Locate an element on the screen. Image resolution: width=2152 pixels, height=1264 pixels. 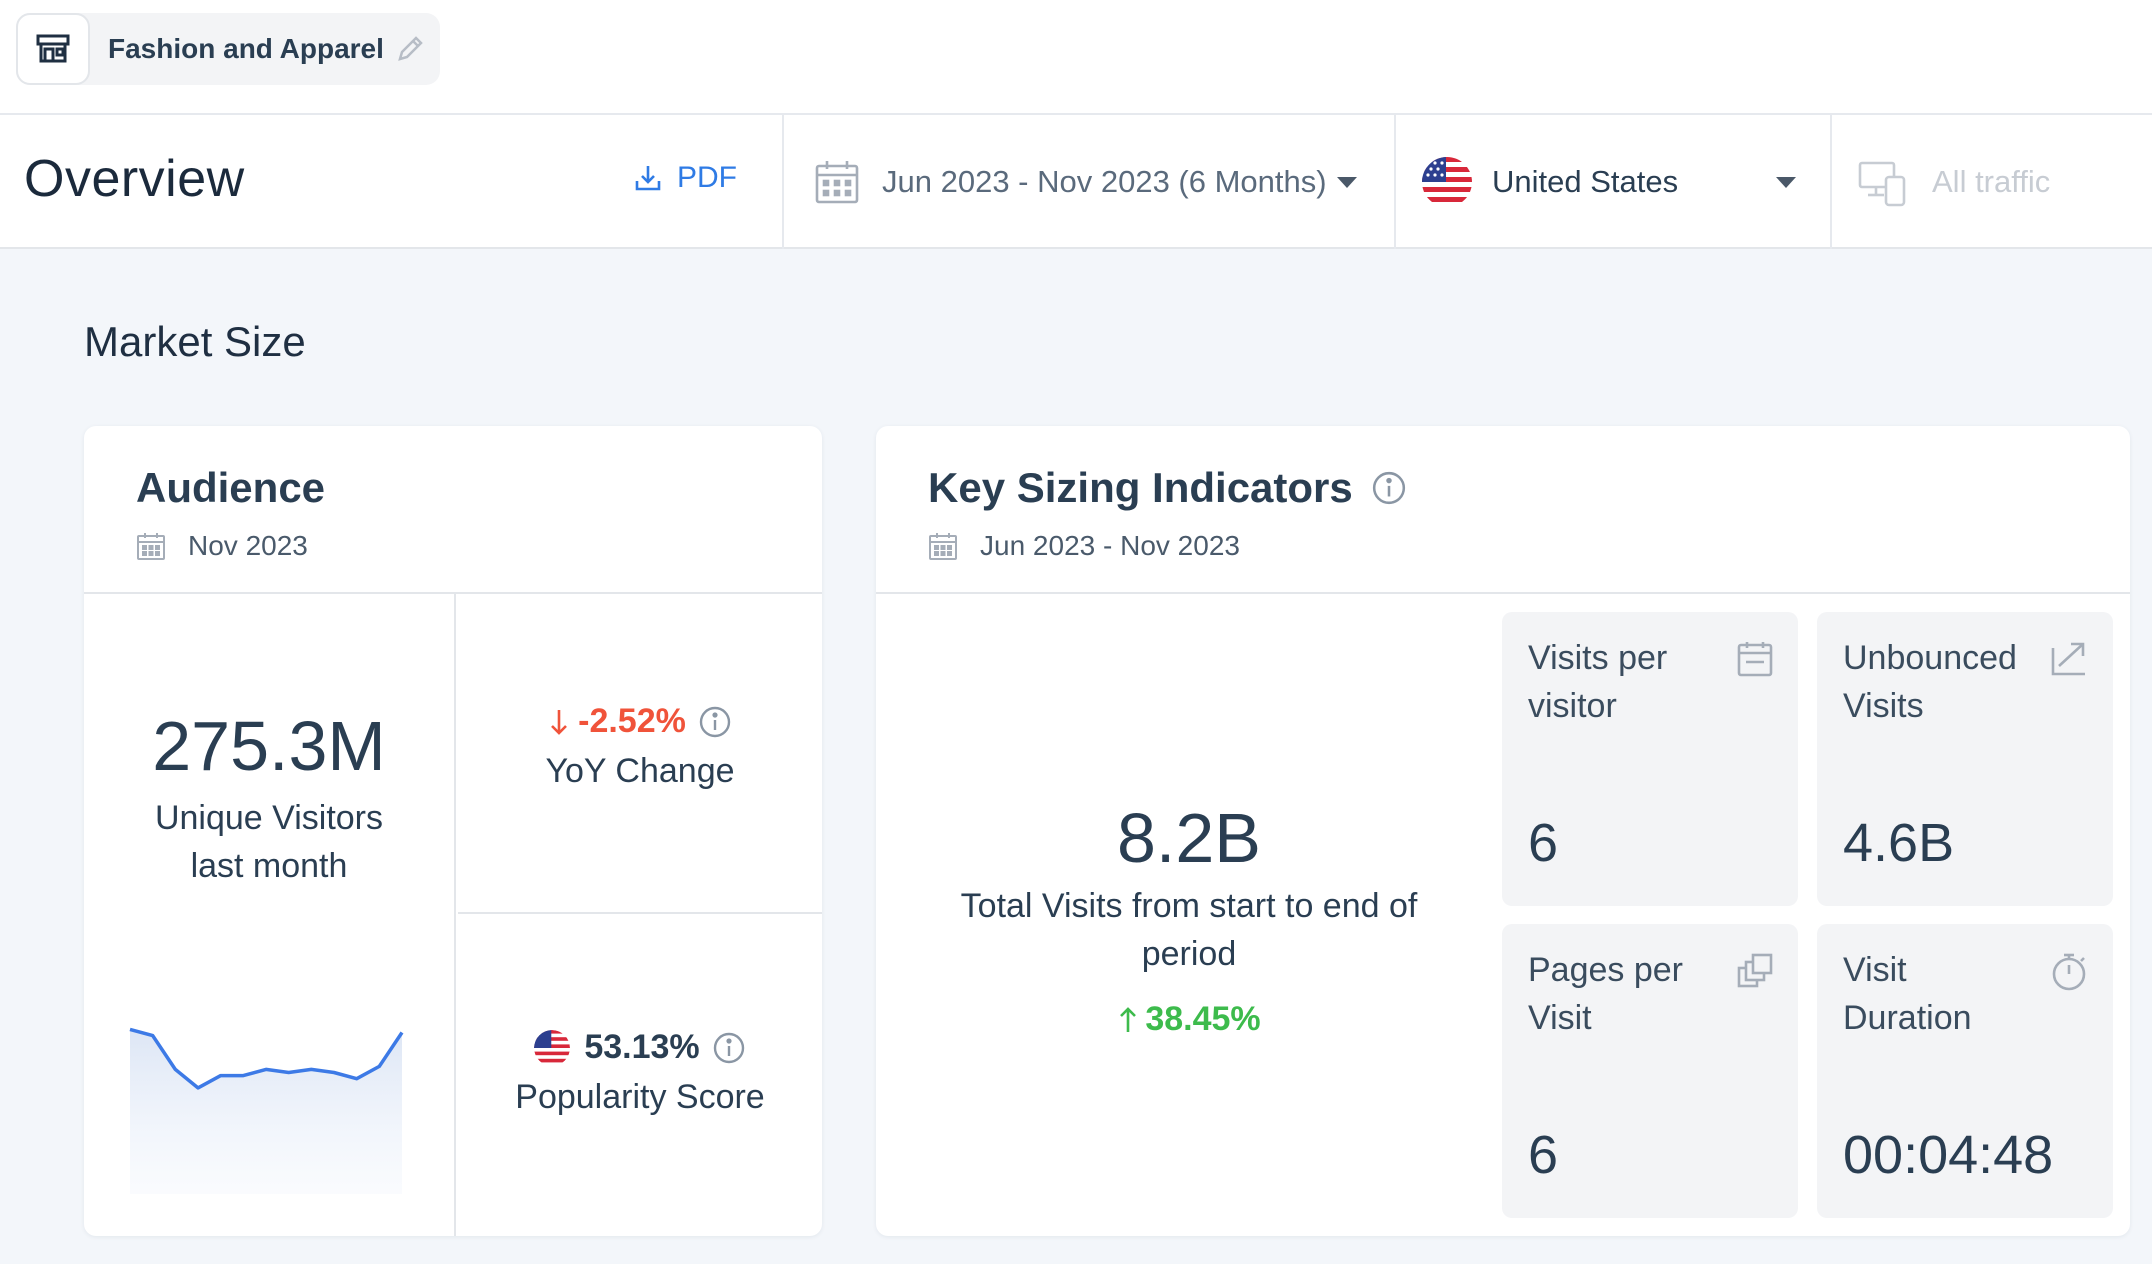
date-range-label: Jun 2023 - Nov 2023 (6 Months) is located at coordinates (1104, 181).